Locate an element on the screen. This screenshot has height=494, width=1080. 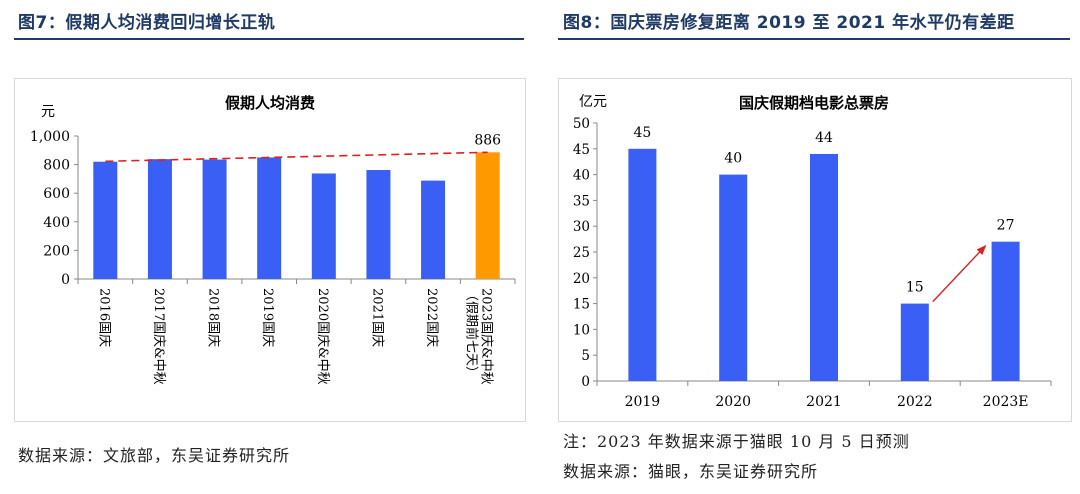
right-y-tick-label: 10 is located at coordinates (581, 330).